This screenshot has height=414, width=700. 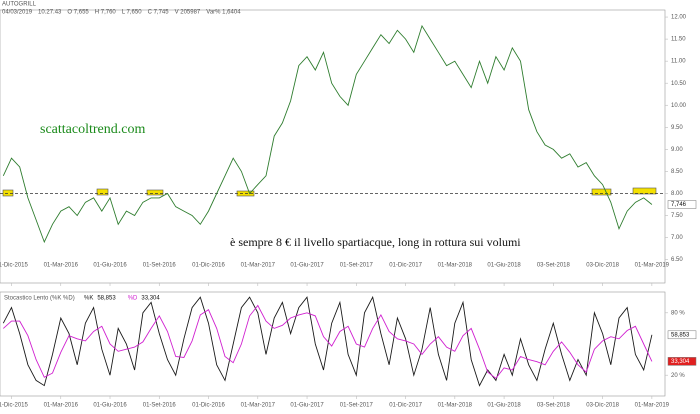 I want to click on legend-value: 58,853, so click(x=106, y=299).